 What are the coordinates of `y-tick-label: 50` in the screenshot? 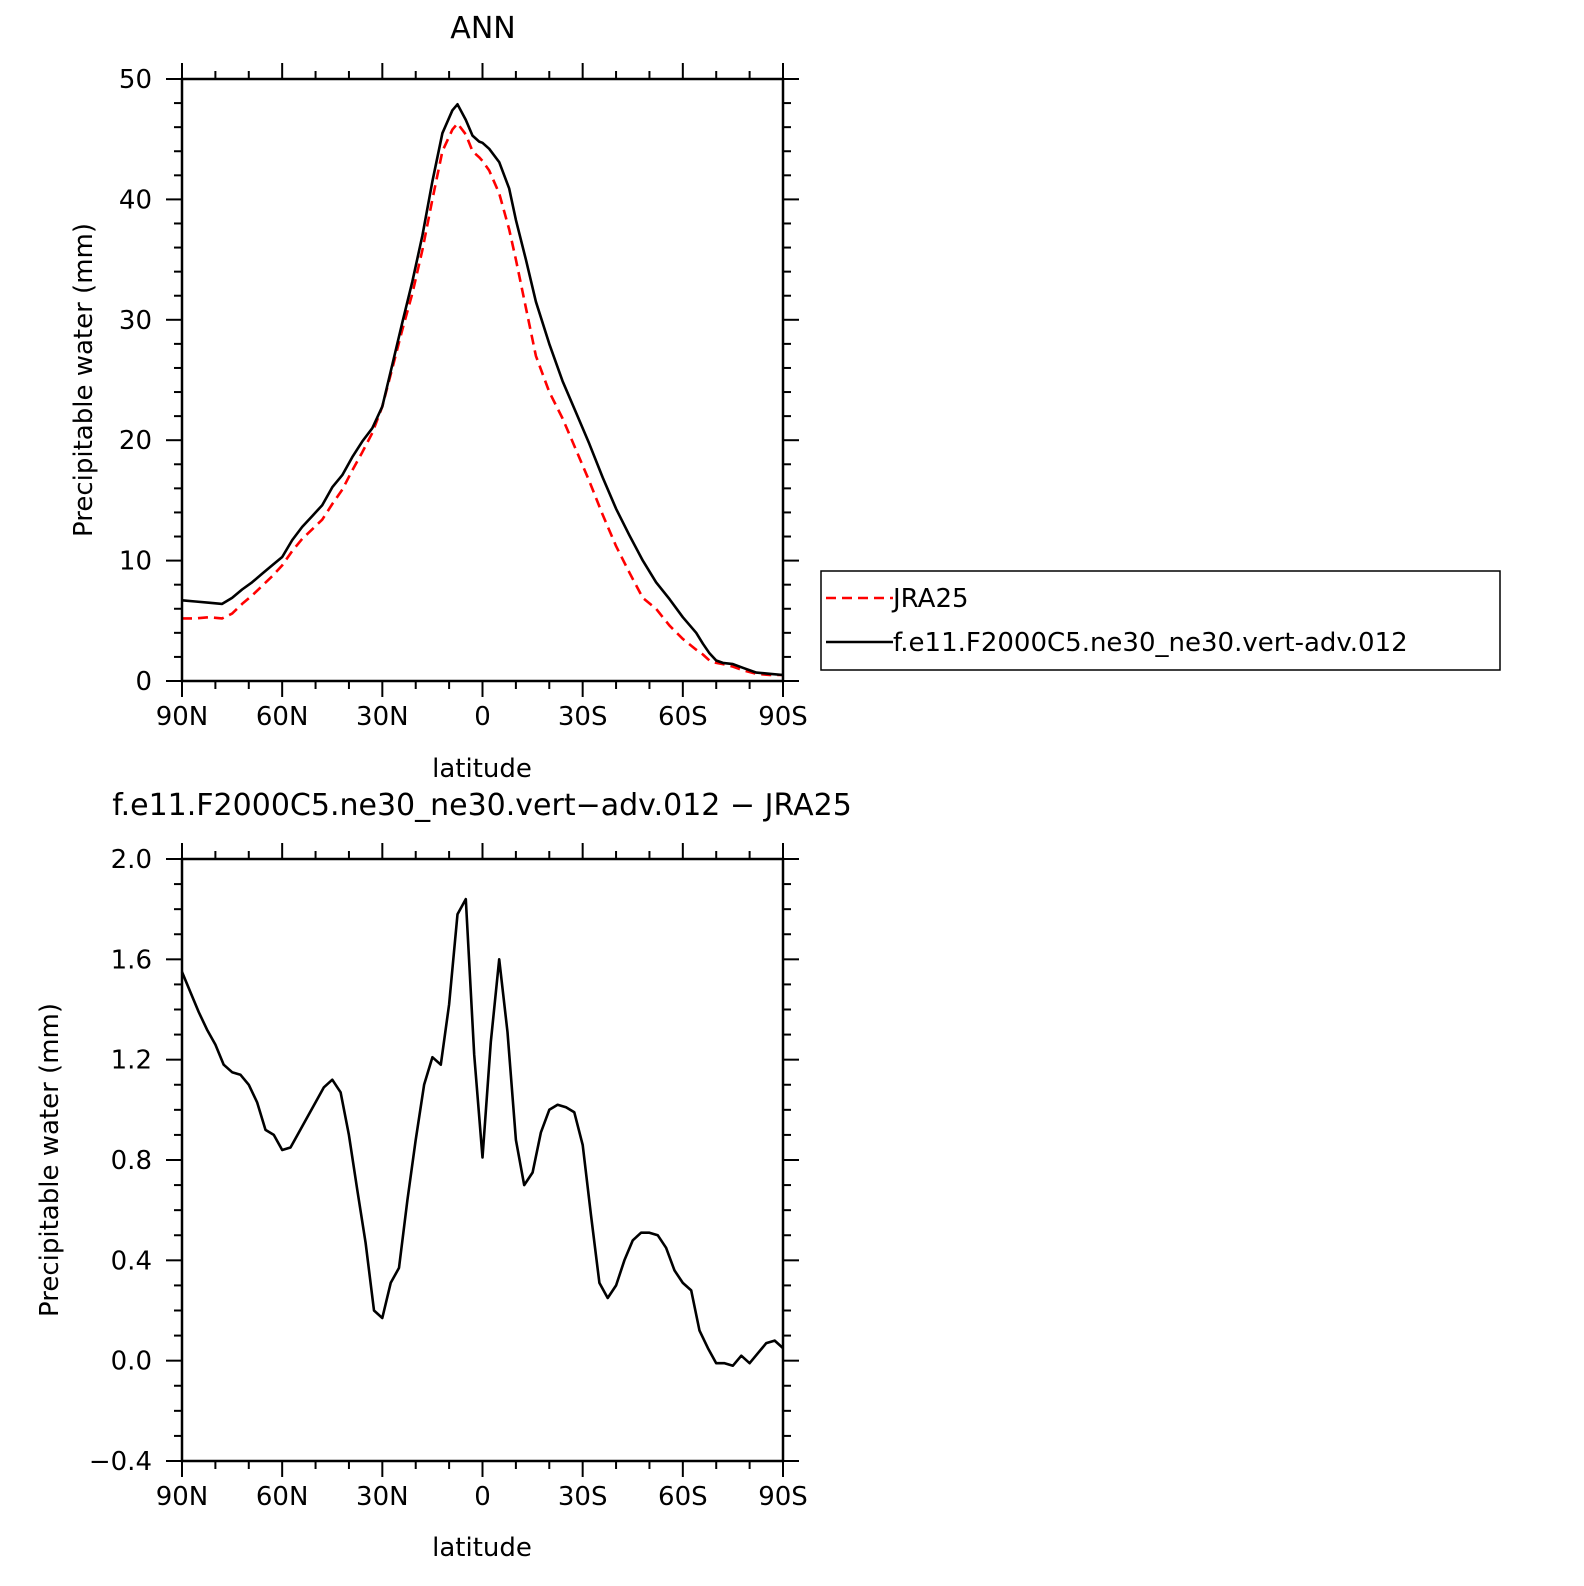 It's located at (135, 80).